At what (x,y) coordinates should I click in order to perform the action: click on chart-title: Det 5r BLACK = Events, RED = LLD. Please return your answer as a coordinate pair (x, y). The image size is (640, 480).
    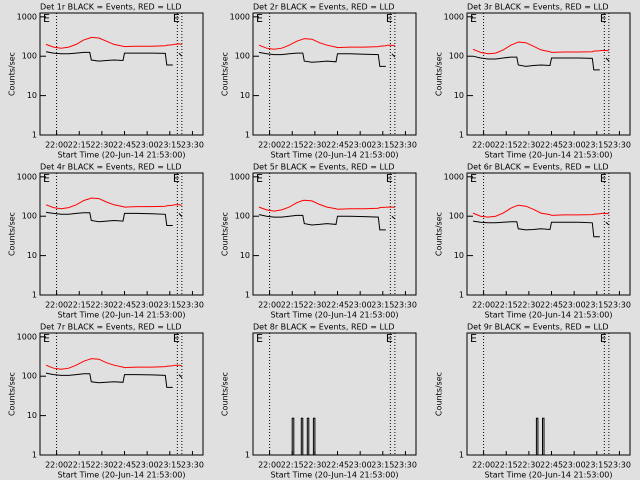
    Looking at the image, I should click on (324, 167).